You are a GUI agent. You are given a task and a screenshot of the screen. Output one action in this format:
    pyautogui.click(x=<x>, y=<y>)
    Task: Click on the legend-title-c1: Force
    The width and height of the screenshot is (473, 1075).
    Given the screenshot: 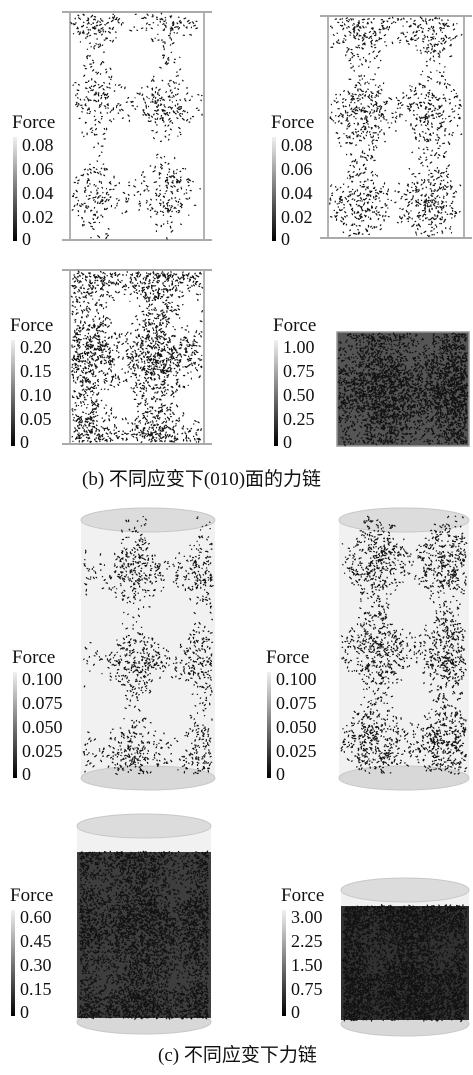 What is the action you would take?
    pyautogui.click(x=34, y=657)
    